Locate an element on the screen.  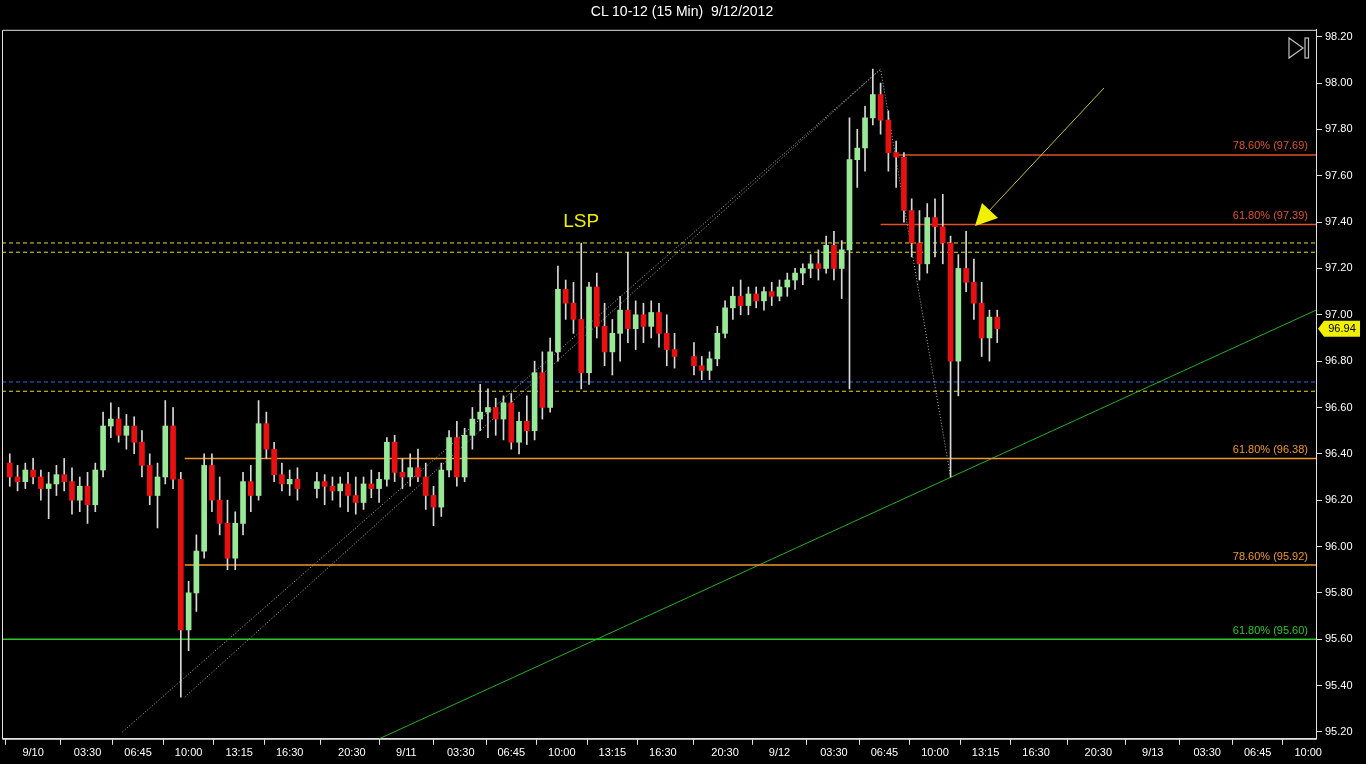
y-tick-label: 96.40 is located at coordinates (1339, 452).